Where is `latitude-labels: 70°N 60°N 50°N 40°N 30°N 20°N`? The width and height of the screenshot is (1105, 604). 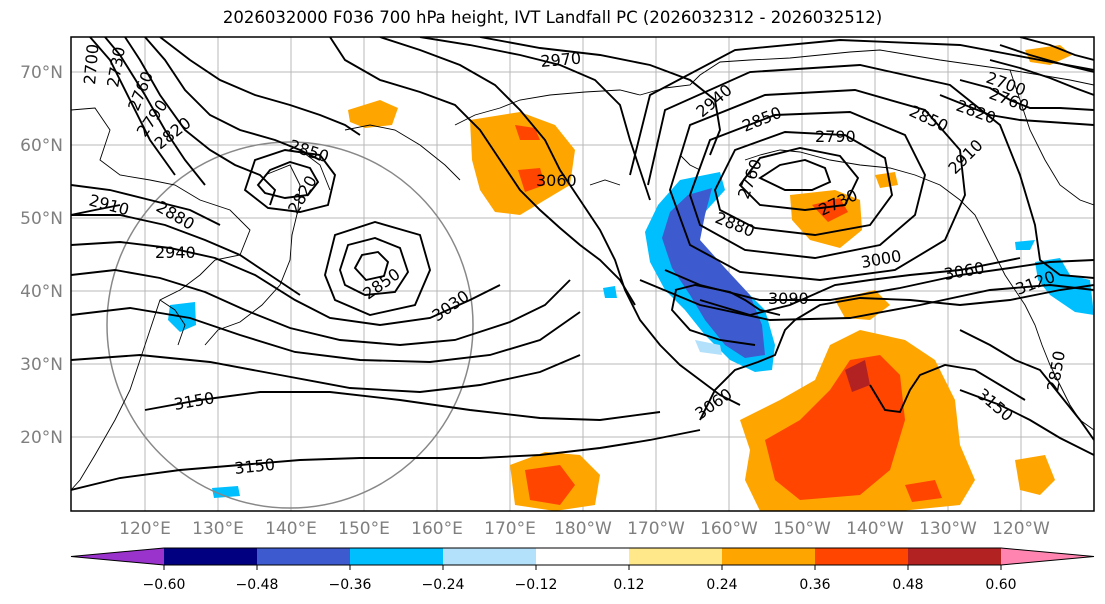 latitude-labels: 70°N 60°N 50°N 40°N 30°N 20°N is located at coordinates (41, 255).